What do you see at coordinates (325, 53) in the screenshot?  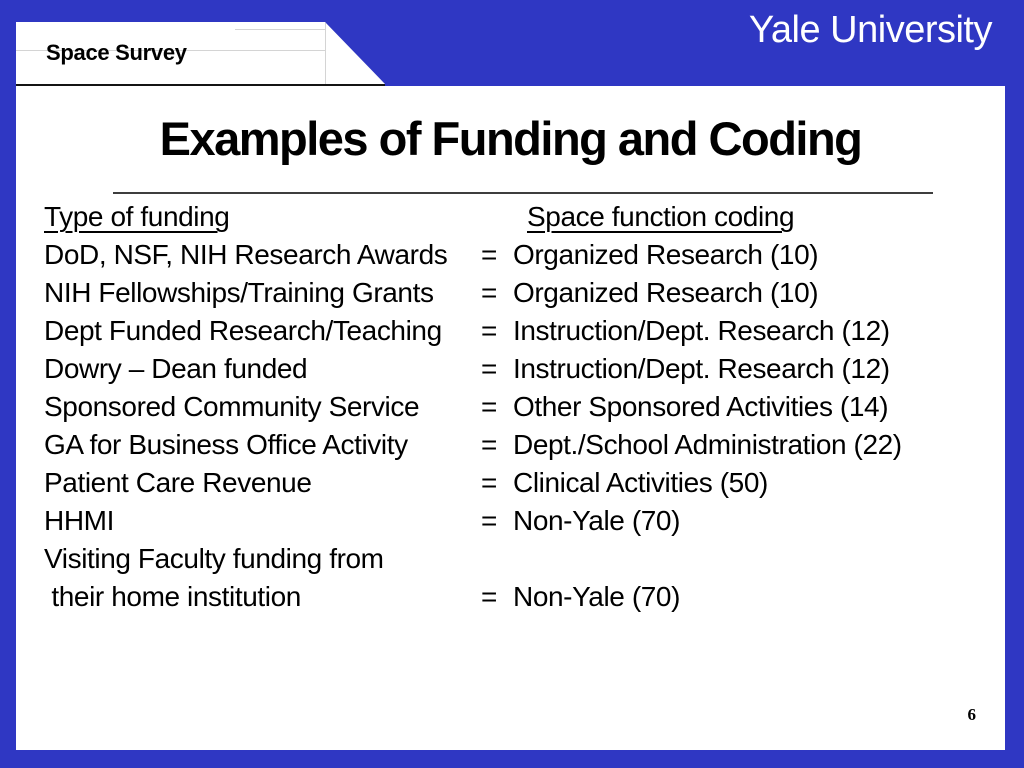 I see `faint-grid-line-vertical` at bounding box center [325, 53].